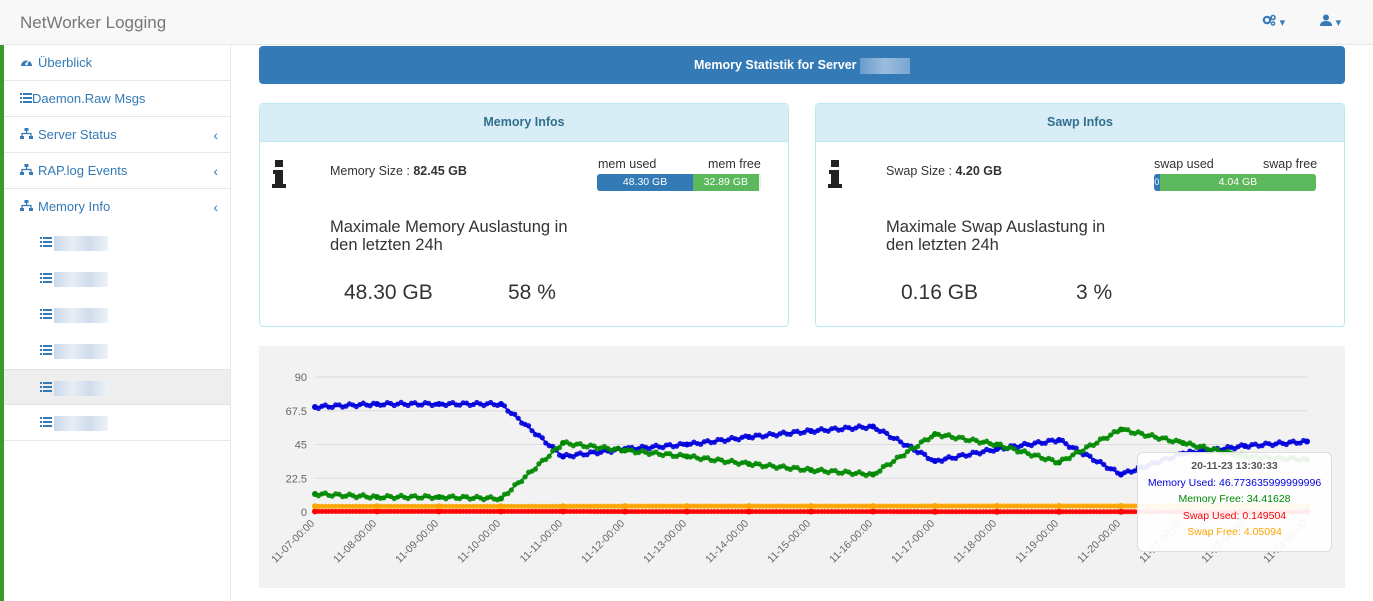 Image resolution: width=1373 pixels, height=601 pixels. Describe the element at coordinates (665, 542) in the screenshot. I see `x-tick-label: 11-13-00:00` at that location.